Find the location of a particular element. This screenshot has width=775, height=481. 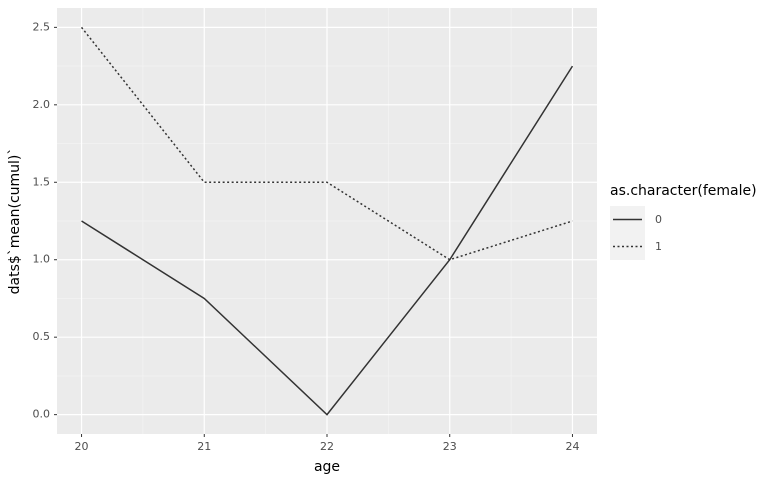

legend-title: as.character(female) is located at coordinates (683, 191).